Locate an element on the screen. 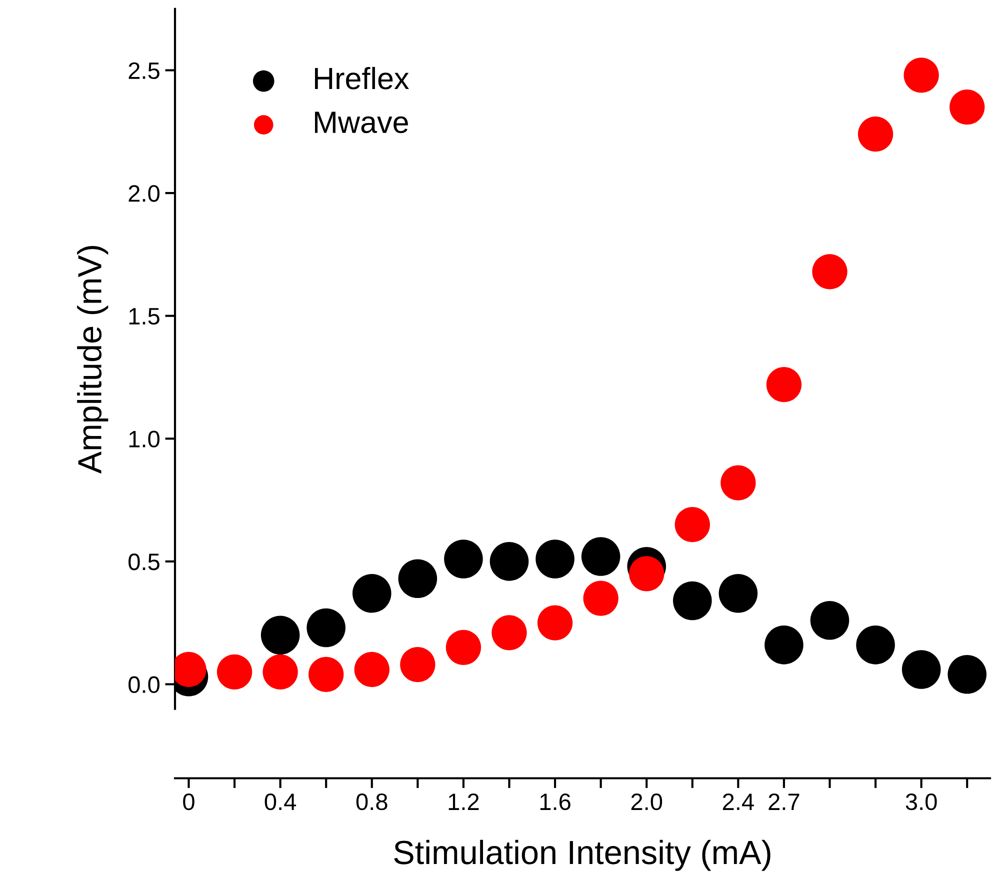 The width and height of the screenshot is (1000, 886). x-tick-label: 1.6 is located at coordinates (555, 801).